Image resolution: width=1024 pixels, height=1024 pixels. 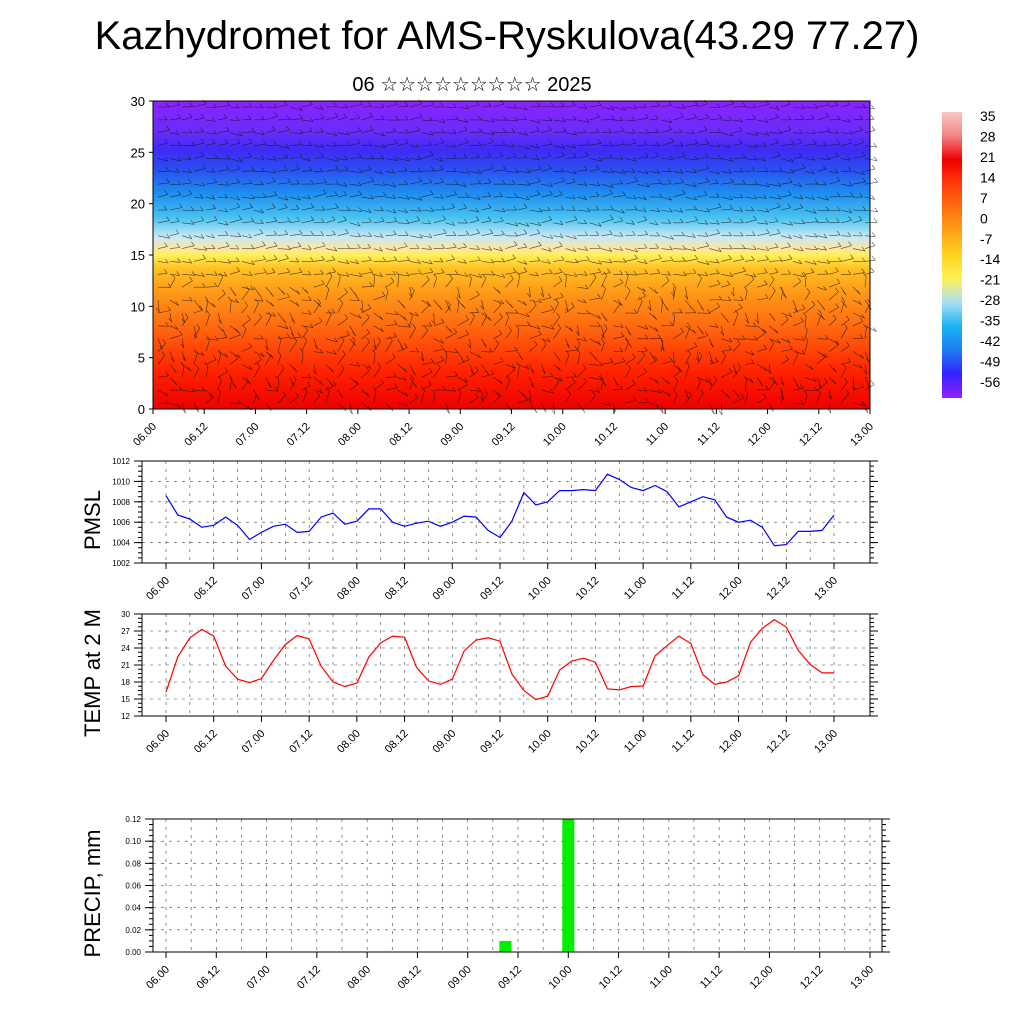 What do you see at coordinates (990, 280) in the screenshot?
I see `colorbar-label: -21` at bounding box center [990, 280].